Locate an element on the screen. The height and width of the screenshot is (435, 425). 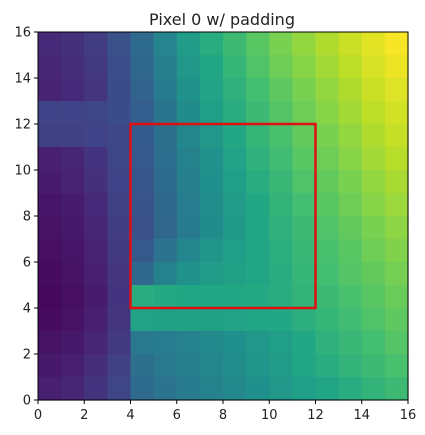
x-tick-label: 0 is located at coordinates (38, 415).